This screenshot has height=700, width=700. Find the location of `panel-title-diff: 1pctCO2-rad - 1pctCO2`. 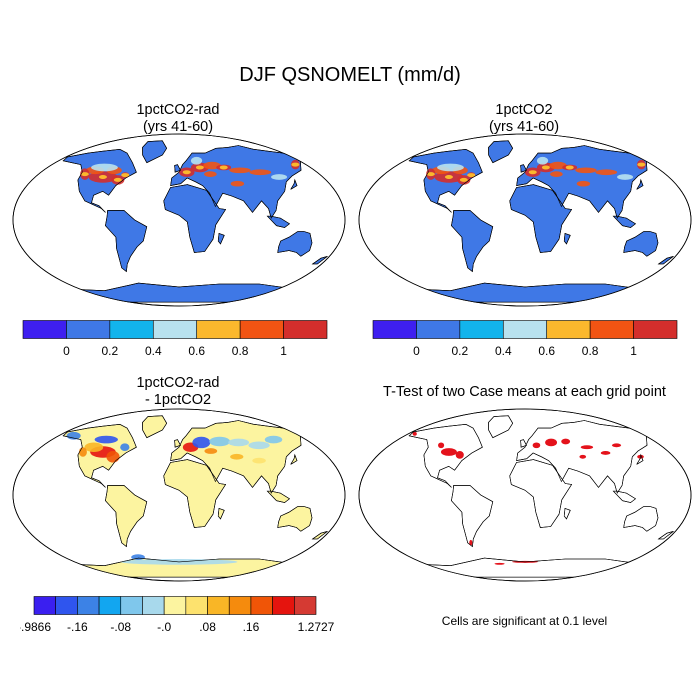

panel-title-diff: 1pctCO2-rad - 1pctCO2 is located at coordinates (178, 392).